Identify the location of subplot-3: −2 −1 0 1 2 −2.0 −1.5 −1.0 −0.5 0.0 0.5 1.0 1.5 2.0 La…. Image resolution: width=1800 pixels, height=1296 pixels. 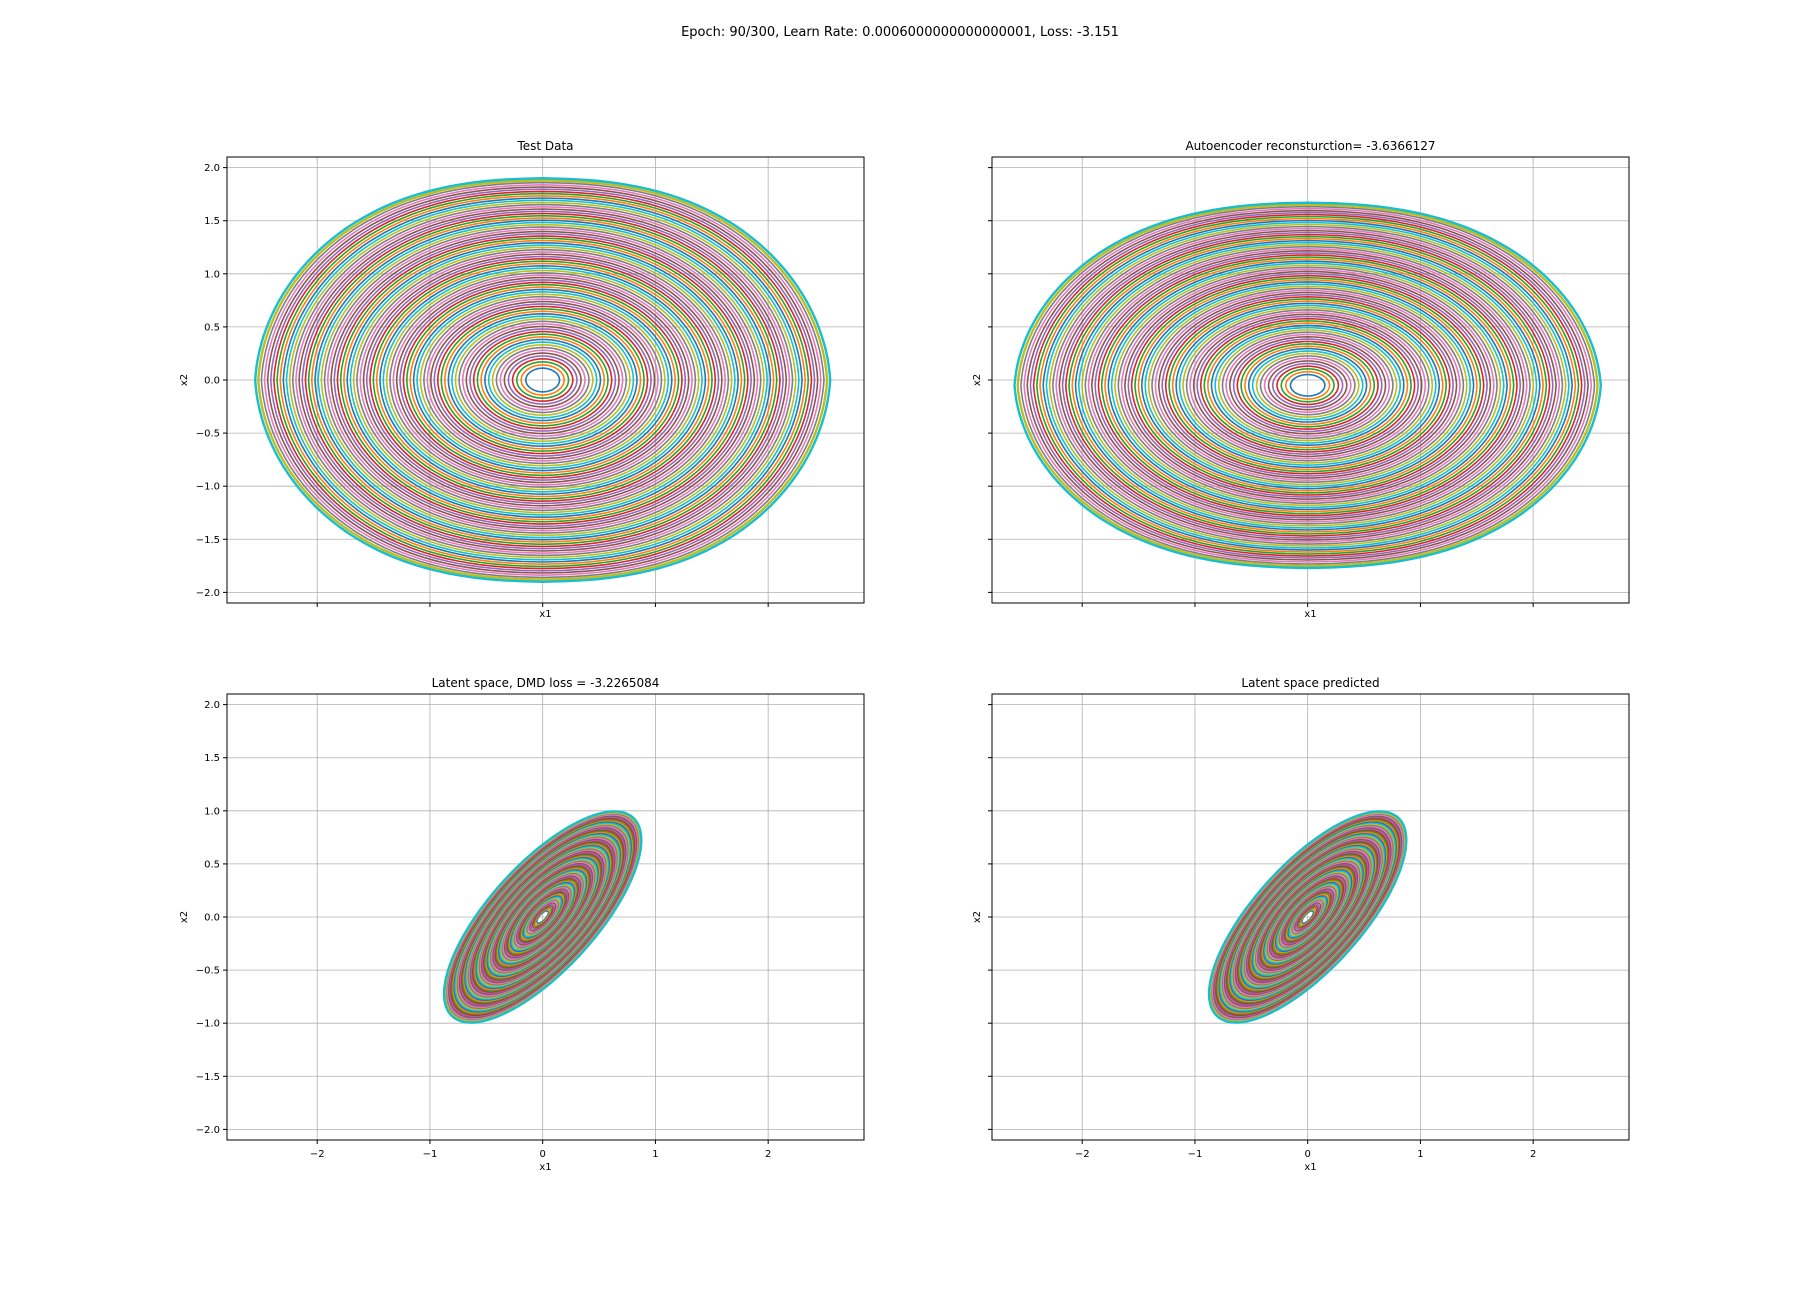
(522, 924).